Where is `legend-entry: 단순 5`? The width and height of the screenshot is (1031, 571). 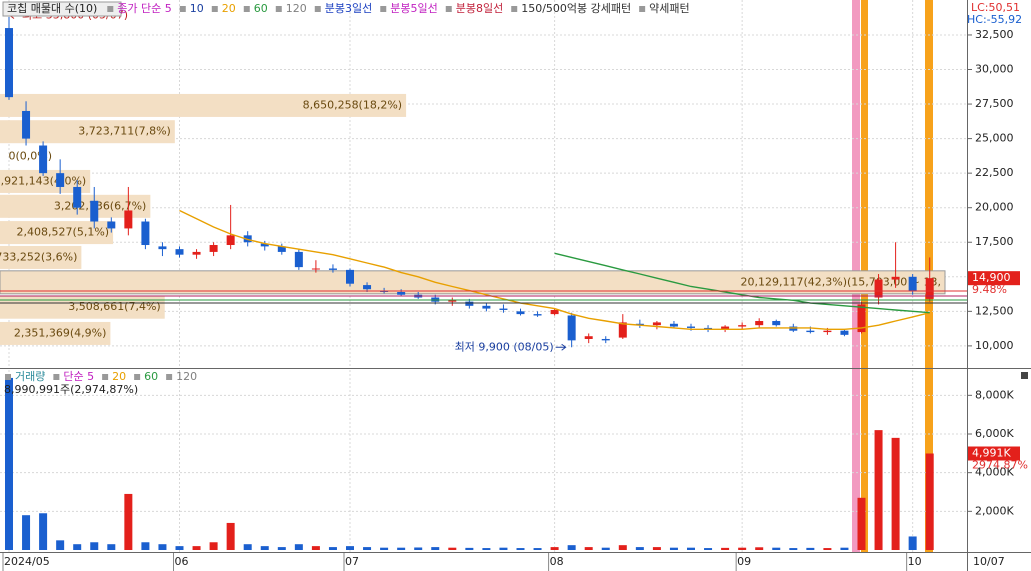
legend-entry: 단순 5 is located at coordinates (78, 376).